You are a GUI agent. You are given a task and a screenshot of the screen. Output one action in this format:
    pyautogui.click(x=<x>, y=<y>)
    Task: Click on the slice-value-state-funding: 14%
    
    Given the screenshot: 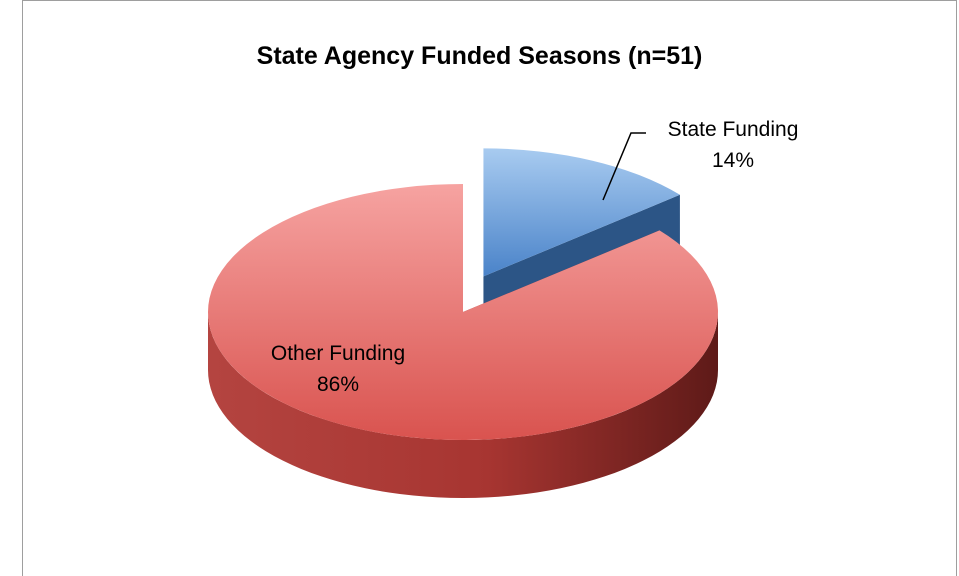 What is the action you would take?
    pyautogui.click(x=733, y=160)
    